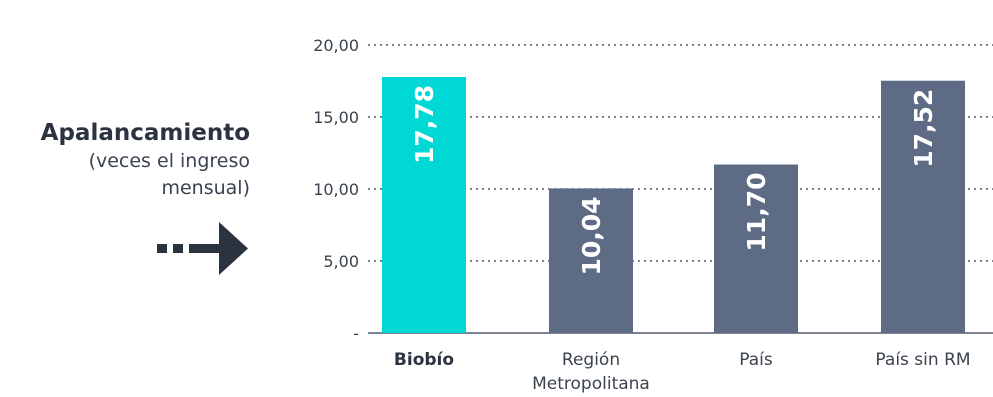 The width and height of the screenshot is (993, 397). What do you see at coordinates (336, 117) in the screenshot?
I see `y-tick-label: 15,00` at bounding box center [336, 117].